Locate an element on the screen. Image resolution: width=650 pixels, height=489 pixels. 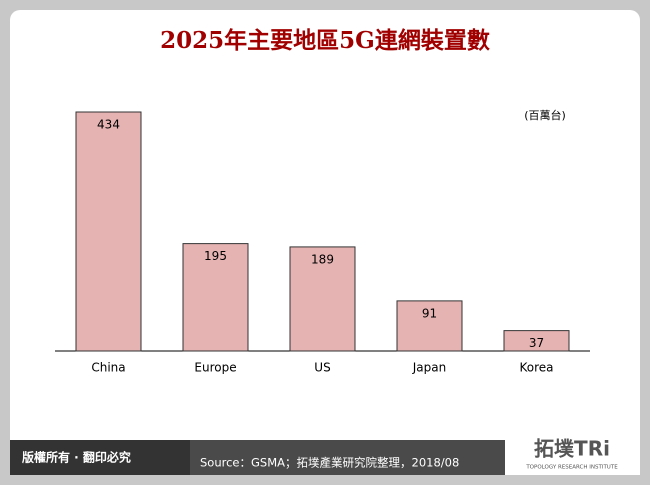
unit-label: (百萬台) is located at coordinates (545, 115).